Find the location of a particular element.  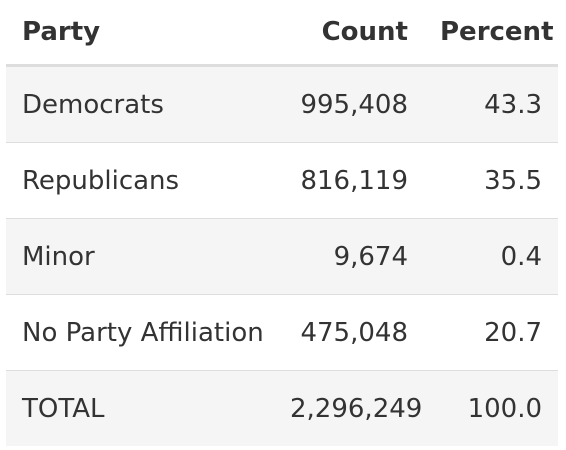

percent-cell: 0.4 is located at coordinates (491, 256).